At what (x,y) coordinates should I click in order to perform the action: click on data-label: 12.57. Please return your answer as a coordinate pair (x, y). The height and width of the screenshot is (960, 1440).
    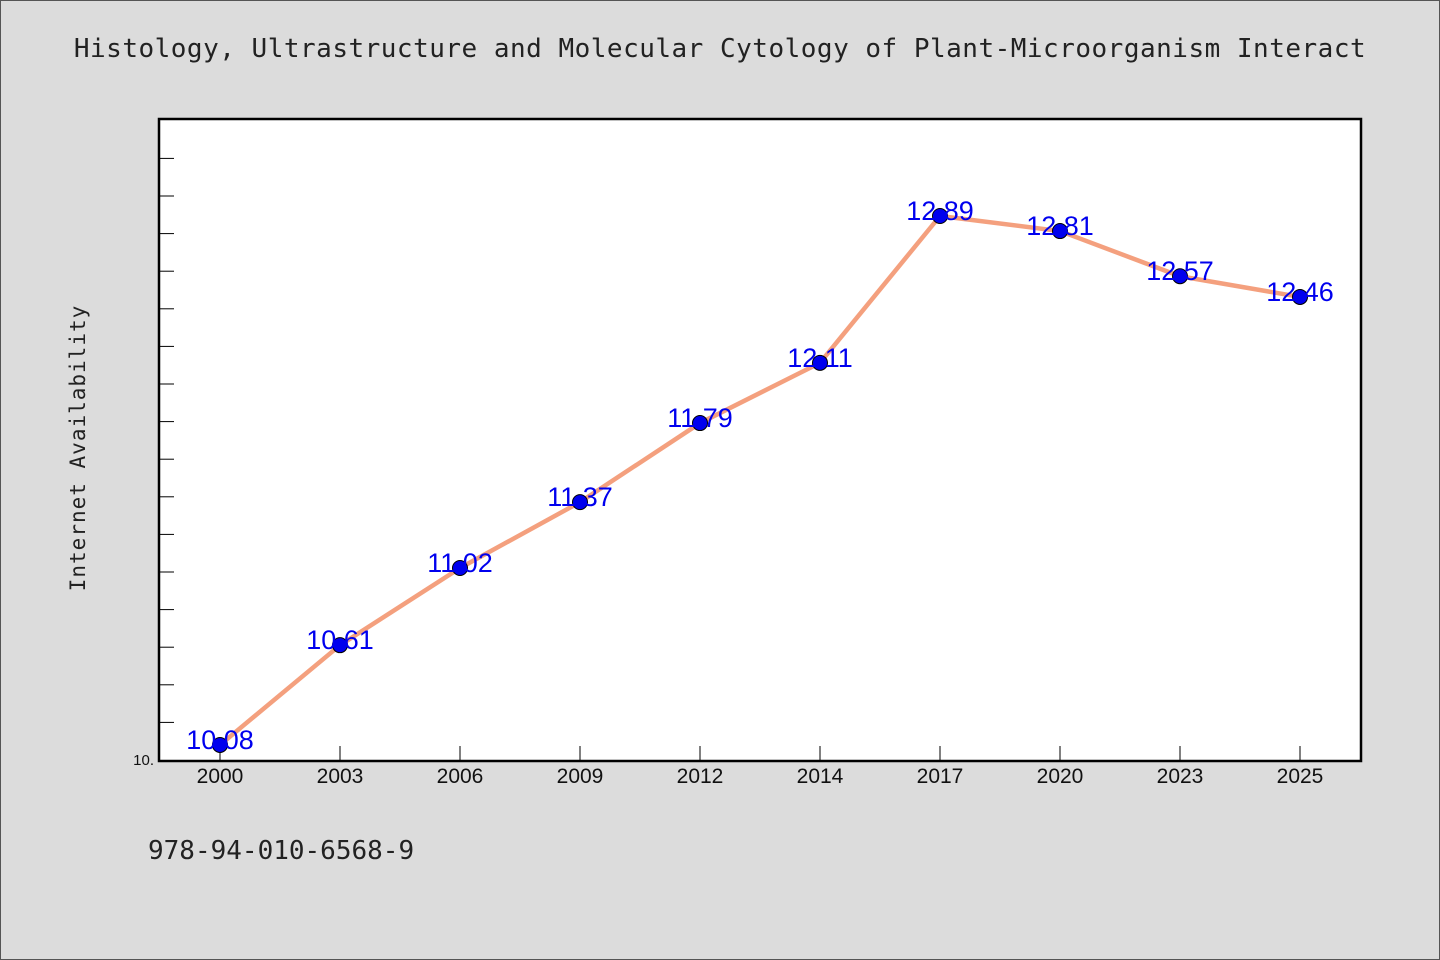
    Looking at the image, I should click on (1180, 271).